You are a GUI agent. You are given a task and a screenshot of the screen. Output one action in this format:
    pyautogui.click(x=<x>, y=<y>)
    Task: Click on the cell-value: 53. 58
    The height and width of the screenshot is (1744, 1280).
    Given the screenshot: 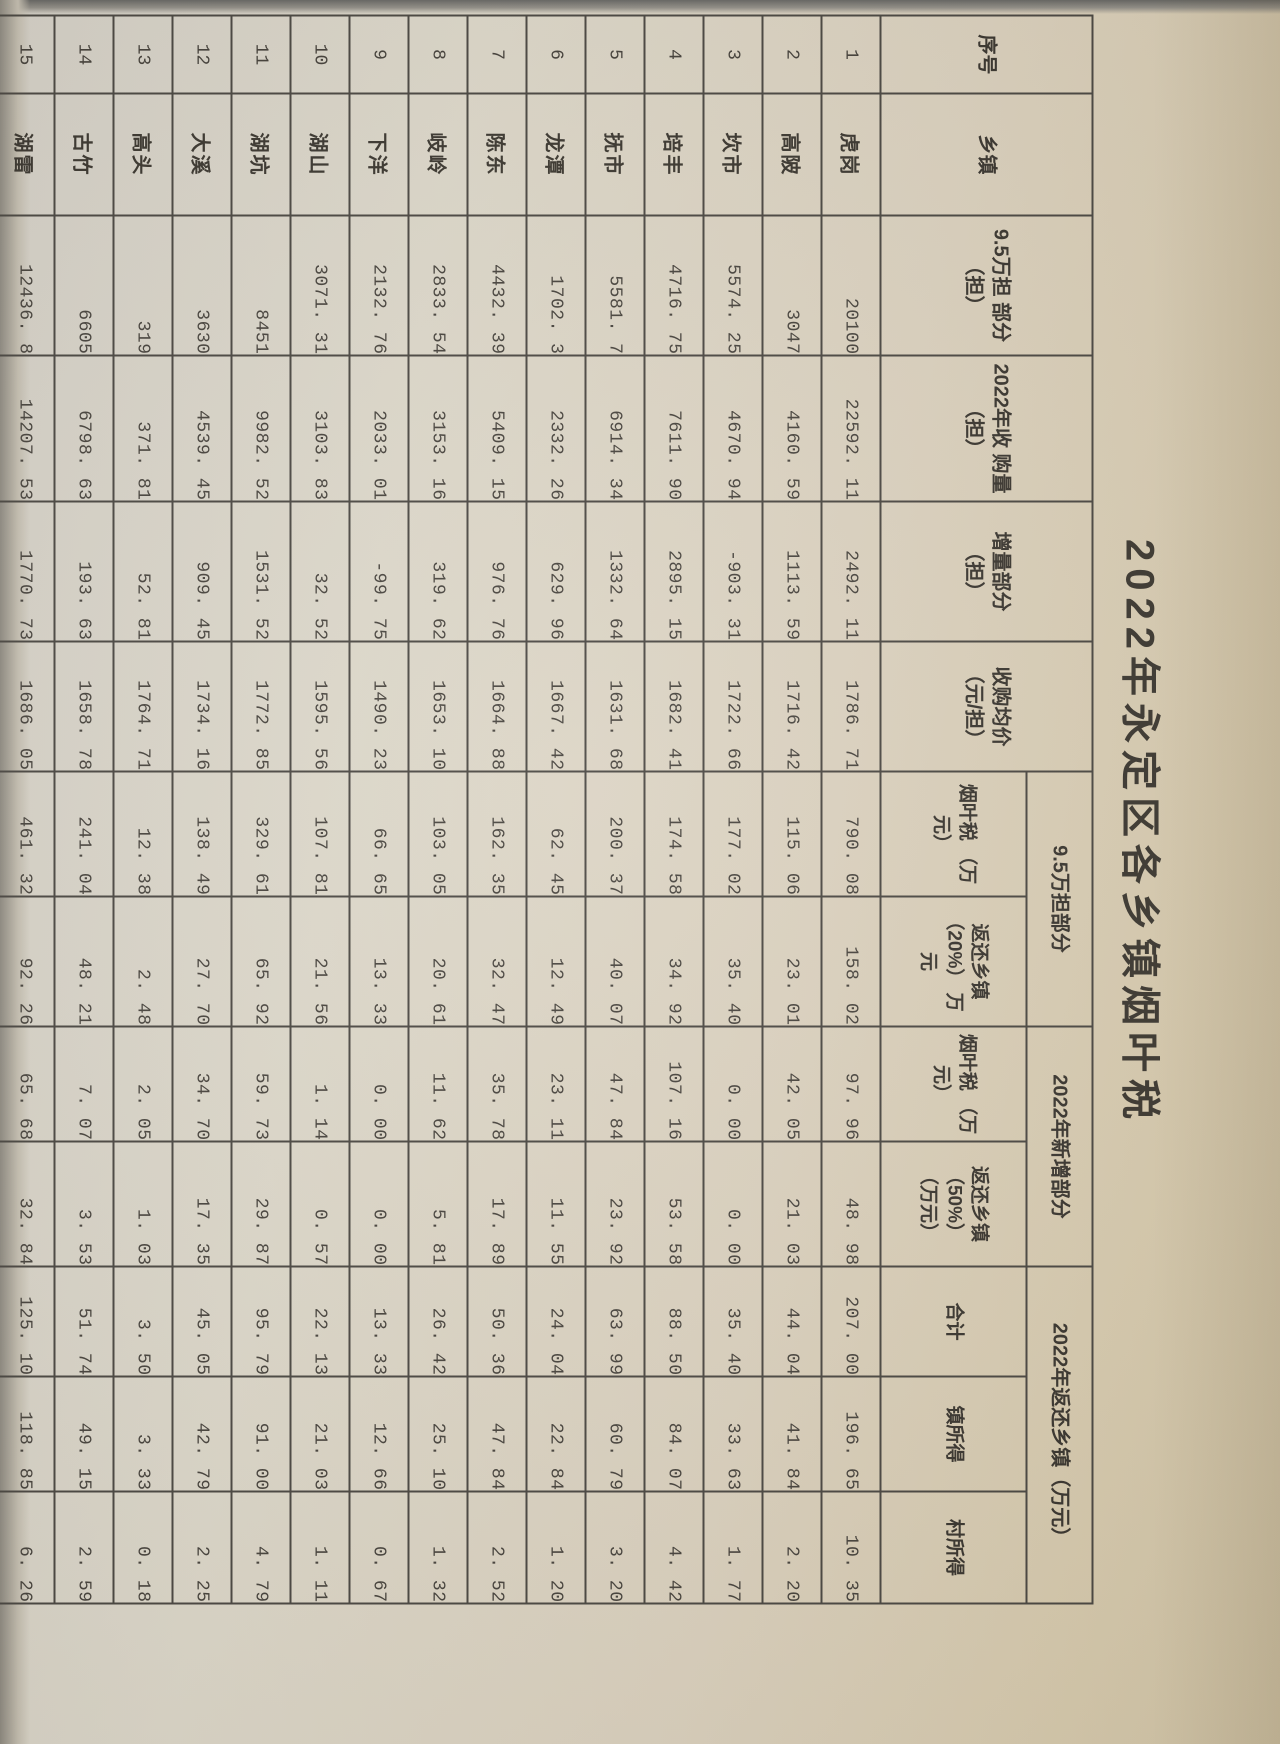 What is the action you would take?
    pyautogui.click(x=674, y=1204)
    